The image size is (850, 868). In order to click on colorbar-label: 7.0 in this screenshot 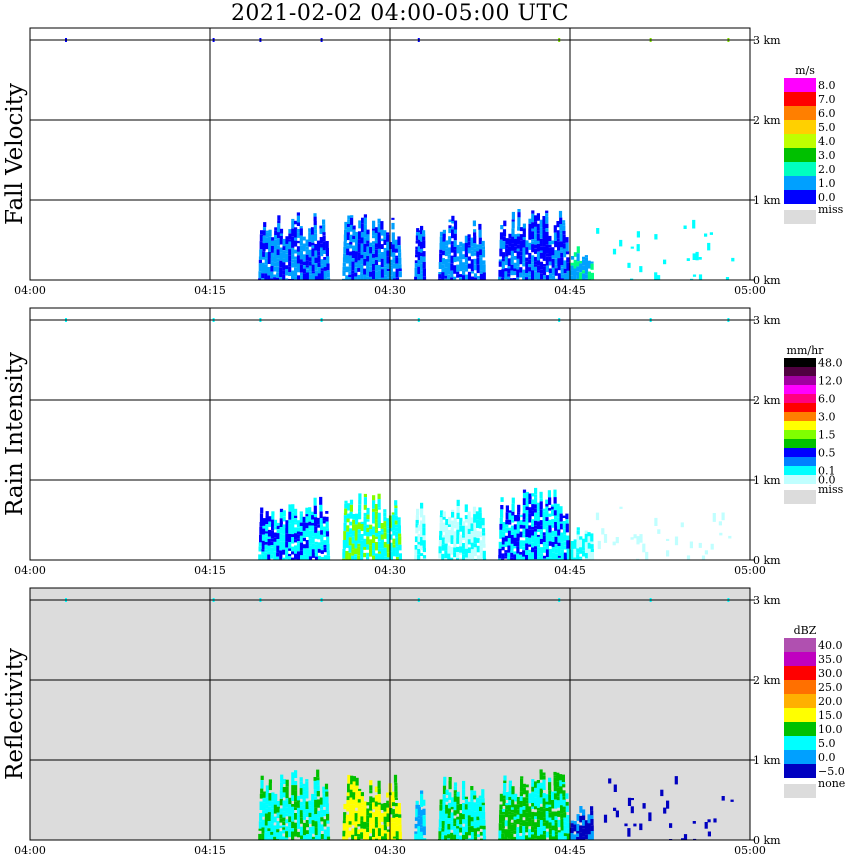, I will do `click(827, 99)`.